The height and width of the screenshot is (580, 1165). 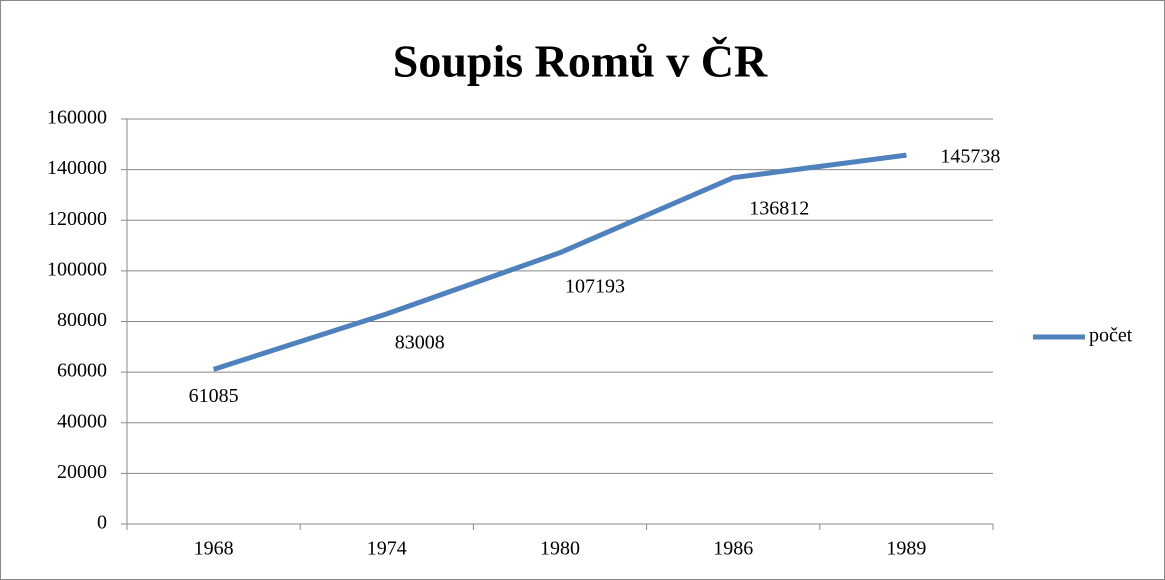 I want to click on data-label: 136812, so click(x=779, y=208).